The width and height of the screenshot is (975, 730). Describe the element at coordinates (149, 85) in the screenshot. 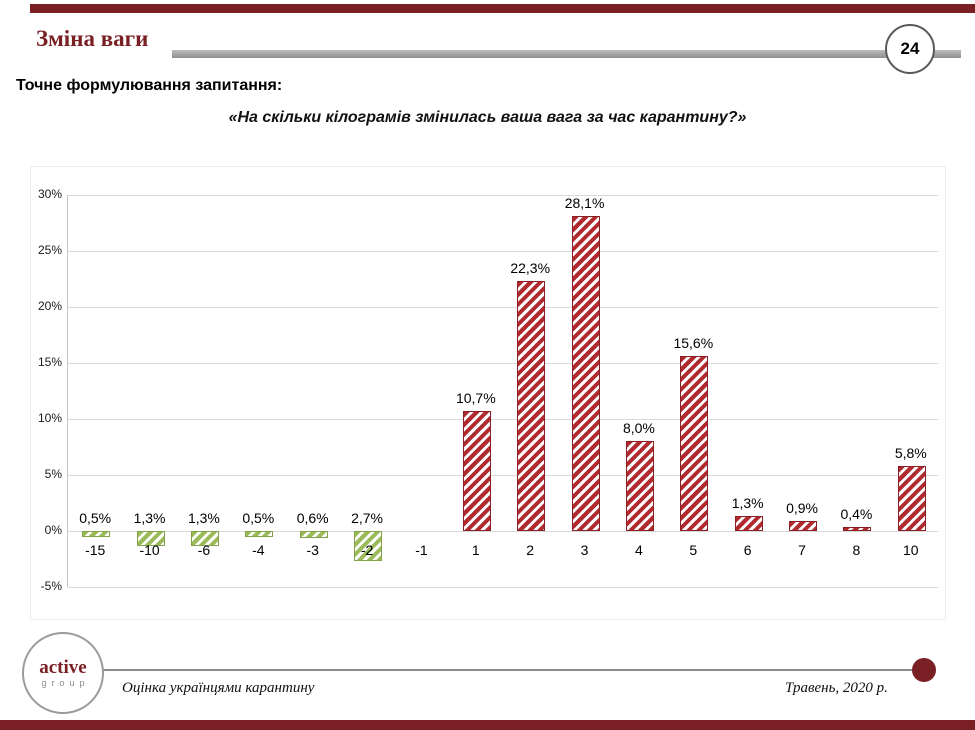

I see `question-label: Точне формулювання запитання:` at that location.